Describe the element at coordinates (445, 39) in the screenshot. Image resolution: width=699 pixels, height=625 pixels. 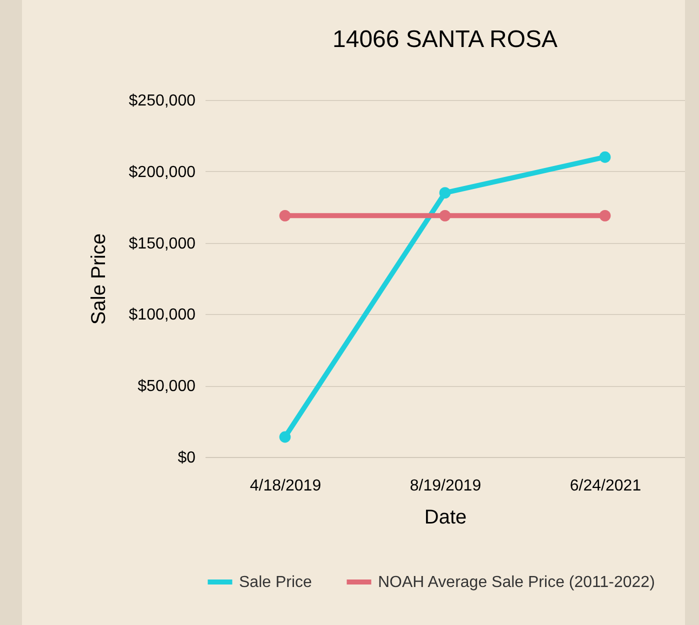
I see `chart-title: 14066 SANTA ROSA` at that location.